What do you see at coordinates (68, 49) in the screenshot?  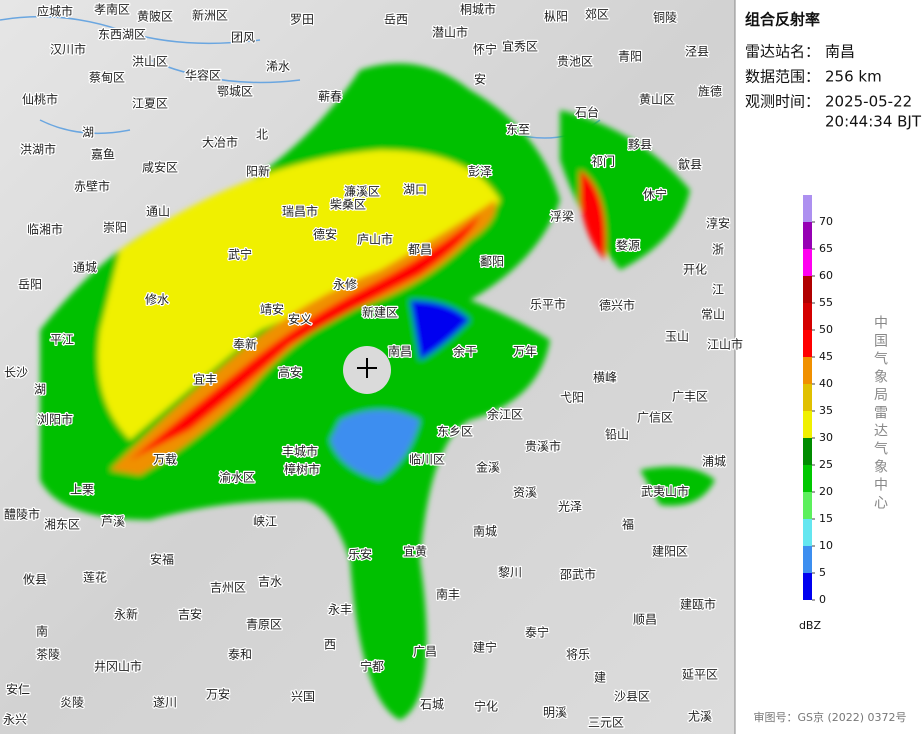 I see `place-label: 汉川市` at bounding box center [68, 49].